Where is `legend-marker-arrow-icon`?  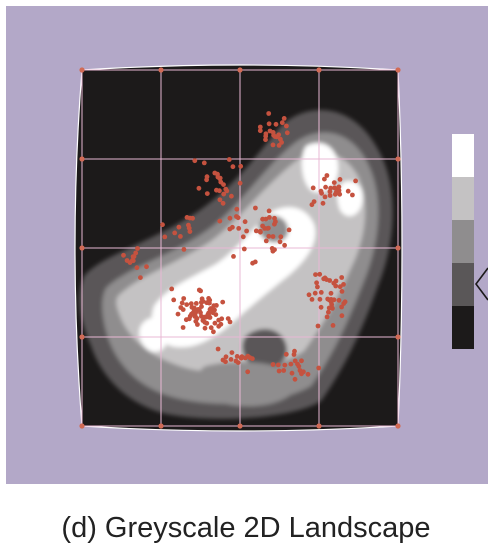 legend-marker-arrow-icon is located at coordinates (481, 284).